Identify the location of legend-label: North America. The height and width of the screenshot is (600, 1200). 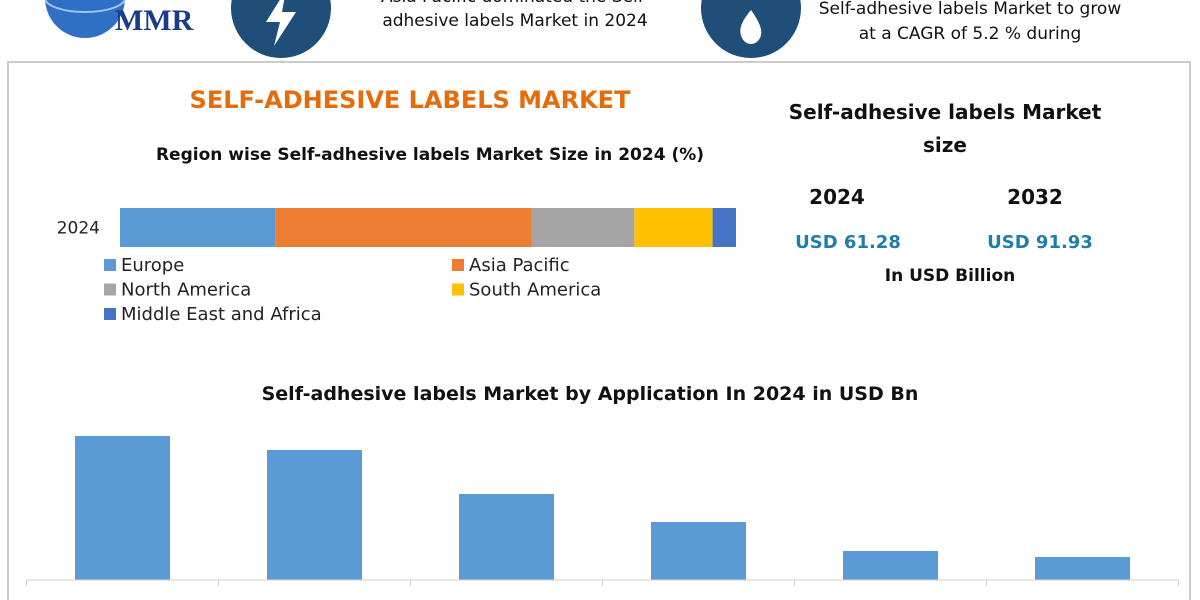
(186, 290).